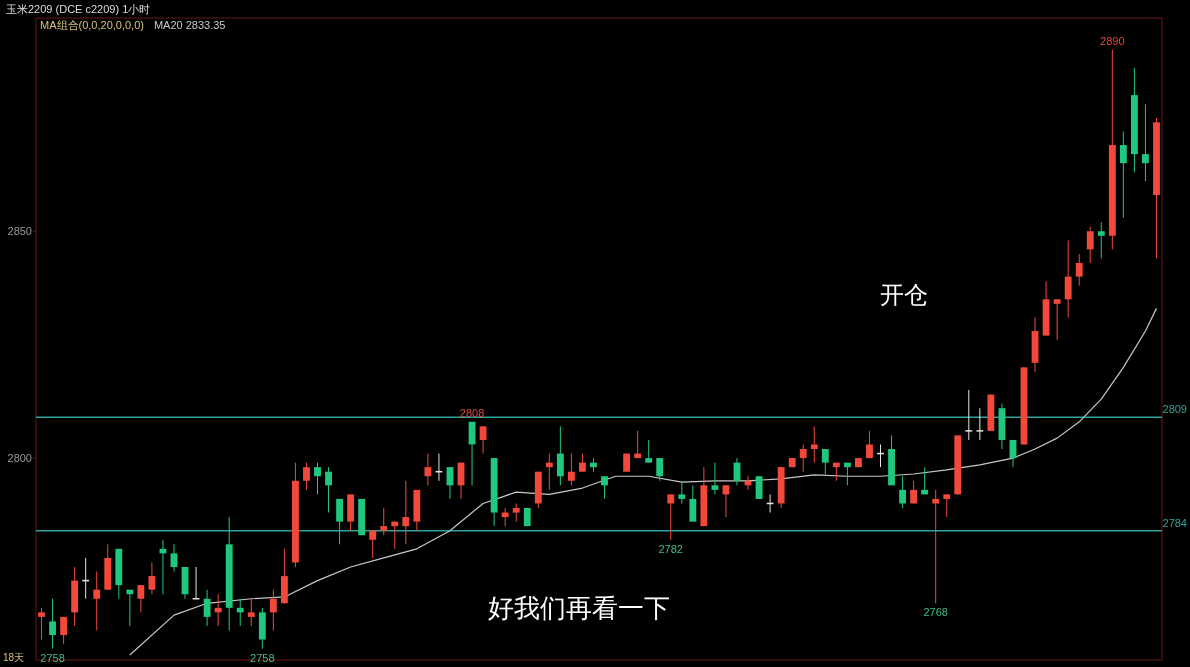  Describe the element at coordinates (1174, 409) in the screenshot. I see `ref-line-label: 2809` at that location.